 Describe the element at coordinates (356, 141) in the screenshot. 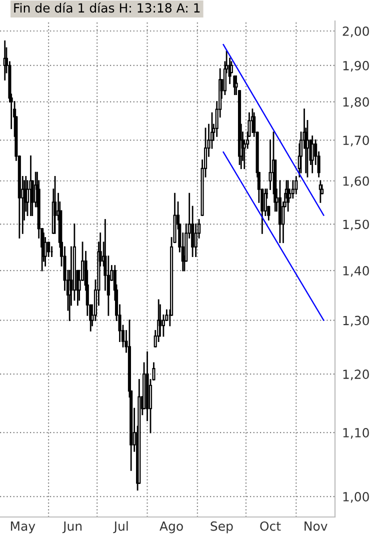

I see `y-tick-label: 1,70` at that location.